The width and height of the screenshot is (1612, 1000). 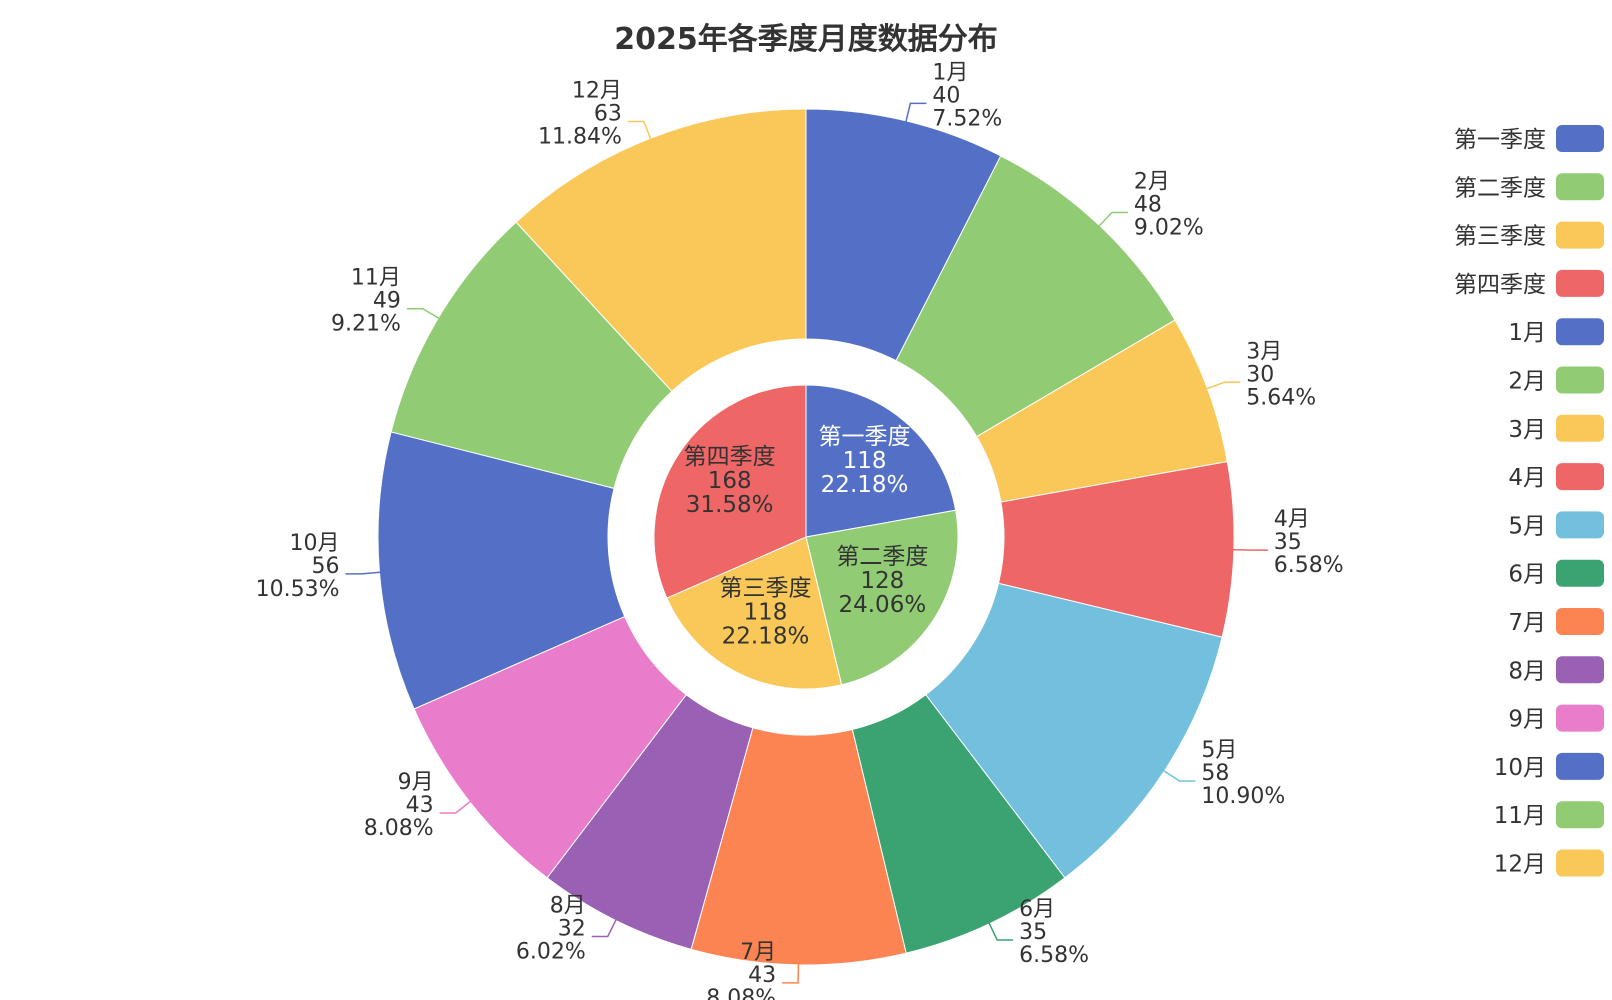 I want to click on legend-label-8: 4月, so click(x=1527, y=478).